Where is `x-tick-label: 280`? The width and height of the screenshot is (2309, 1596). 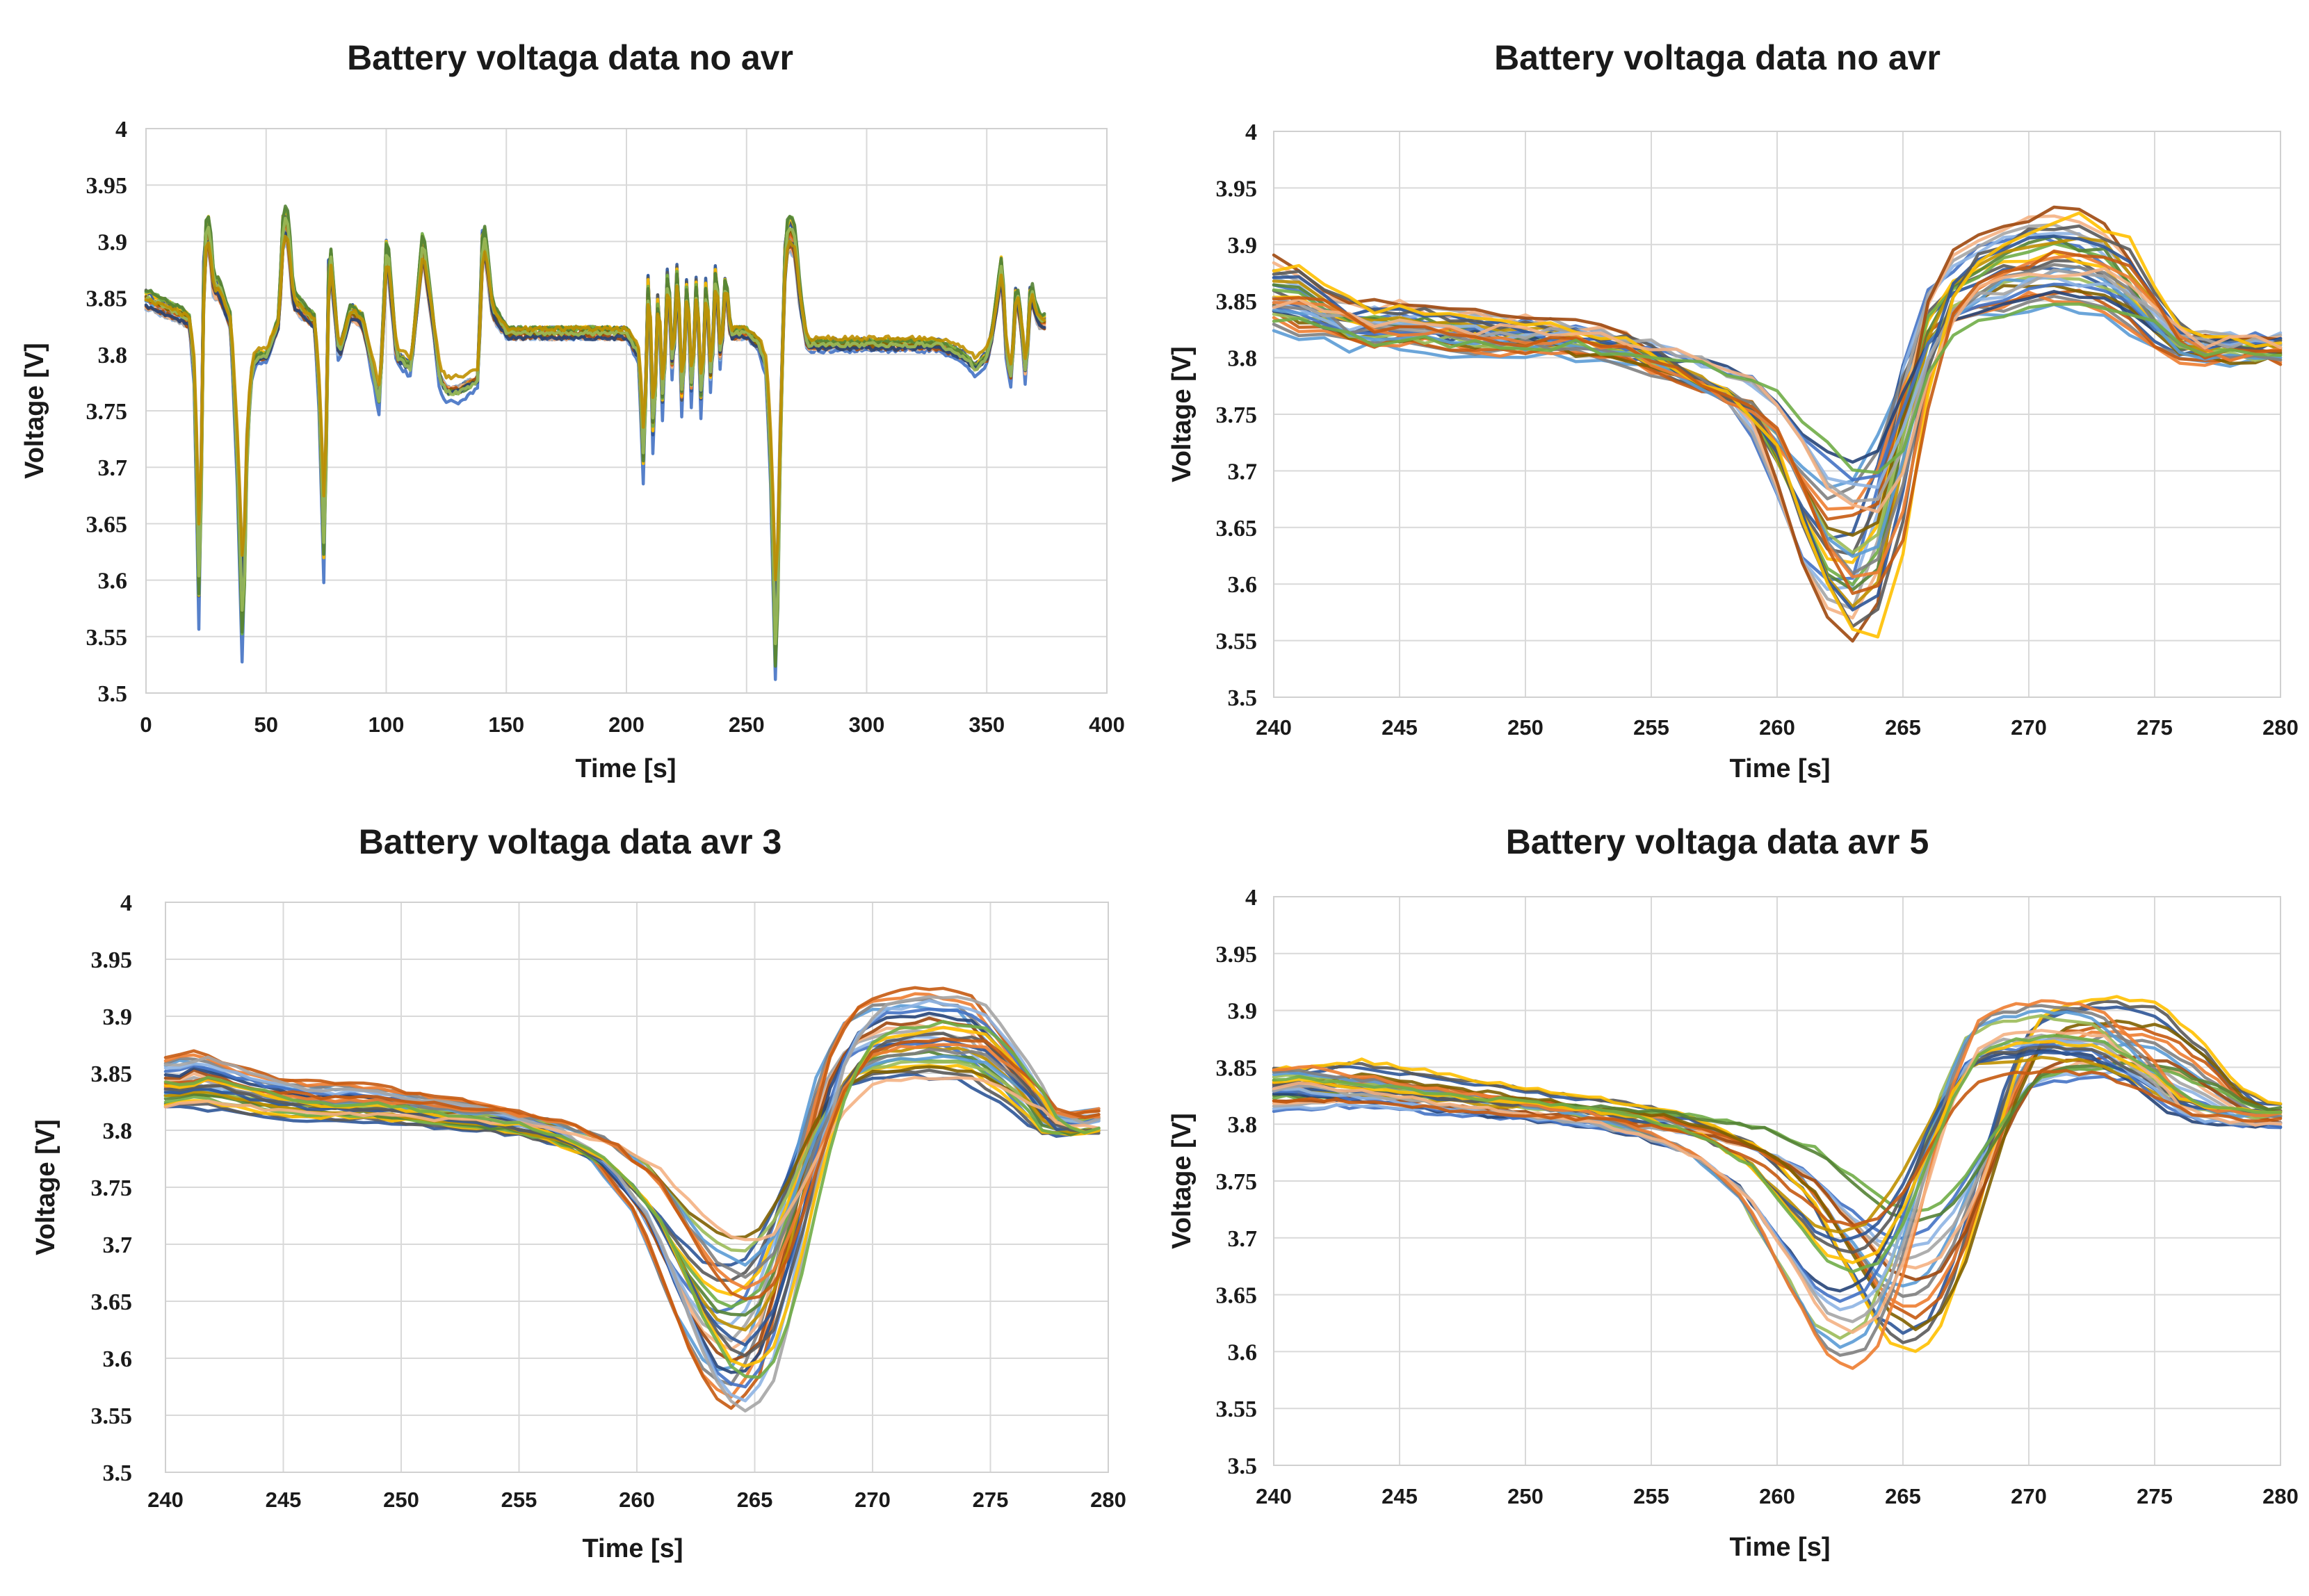 x-tick-label: 280 is located at coordinates (2280, 1496).